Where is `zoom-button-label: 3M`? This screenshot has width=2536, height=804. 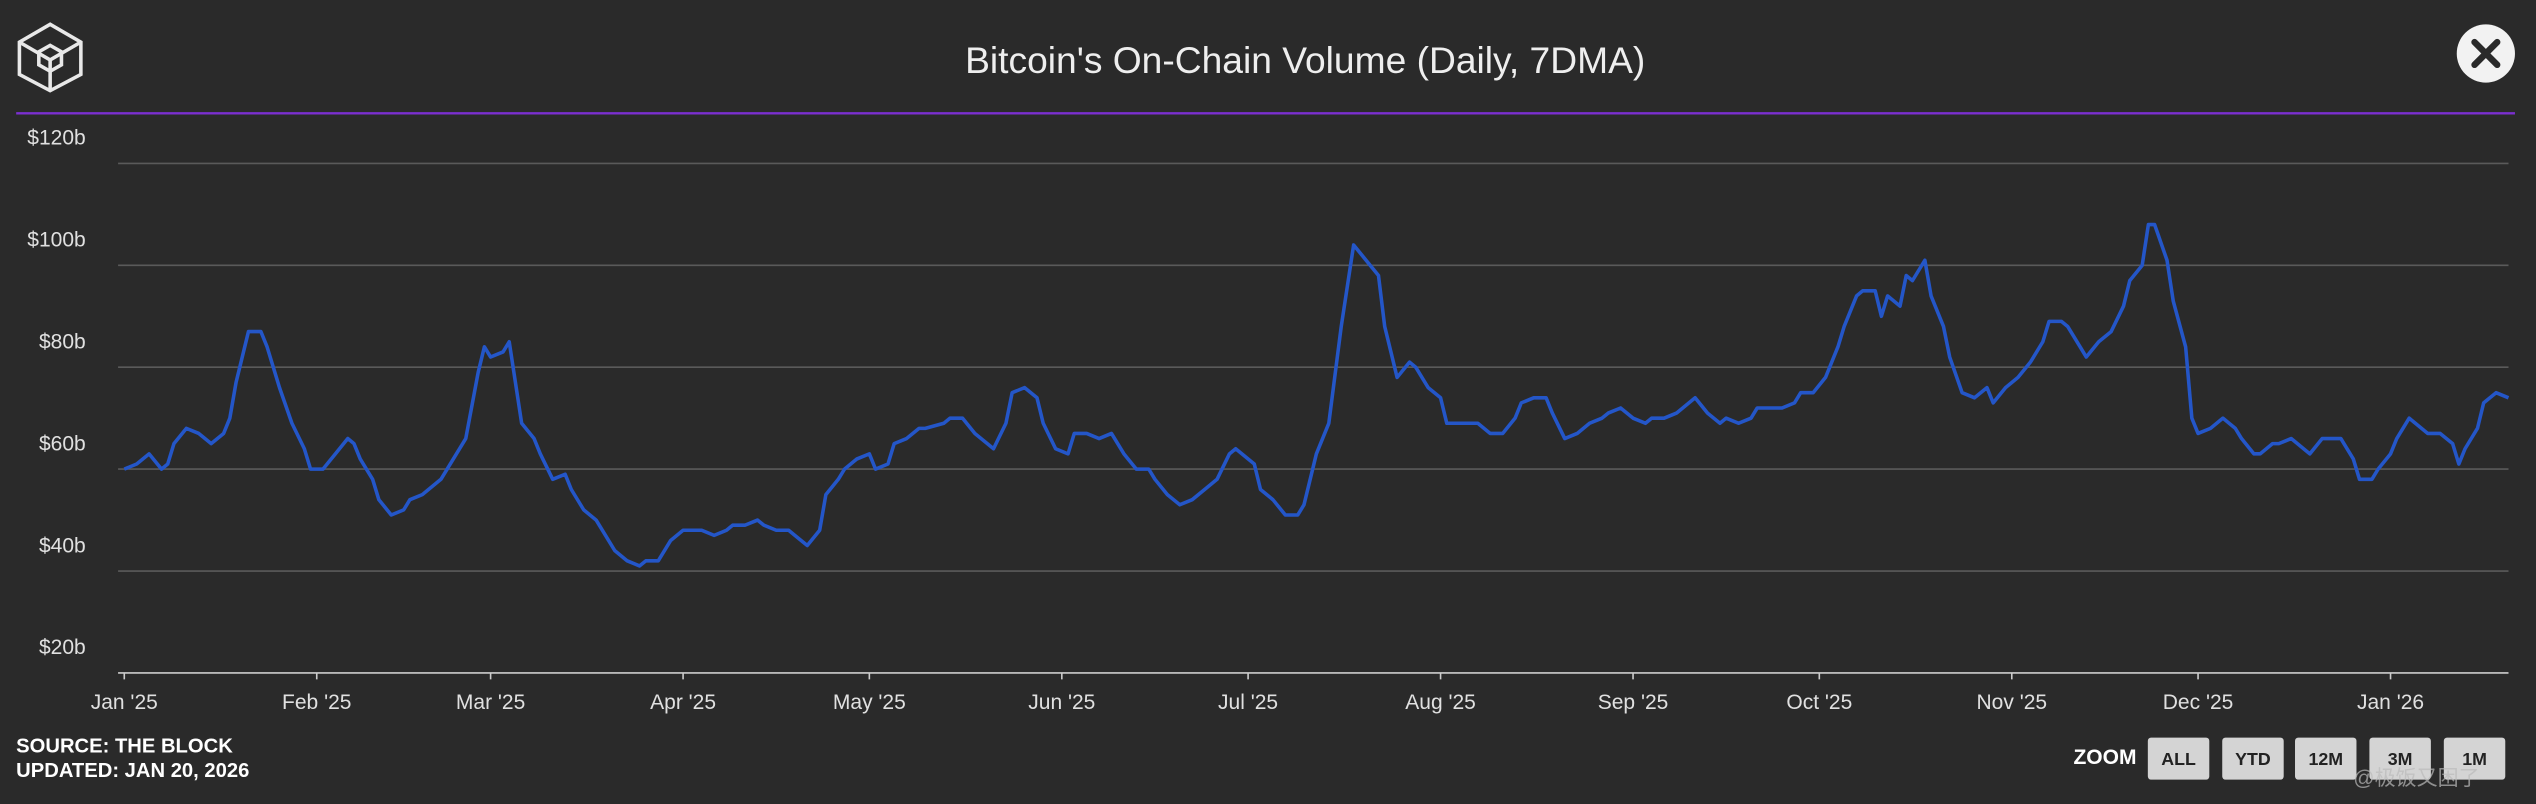
zoom-button-label: 3M is located at coordinates (2400, 759).